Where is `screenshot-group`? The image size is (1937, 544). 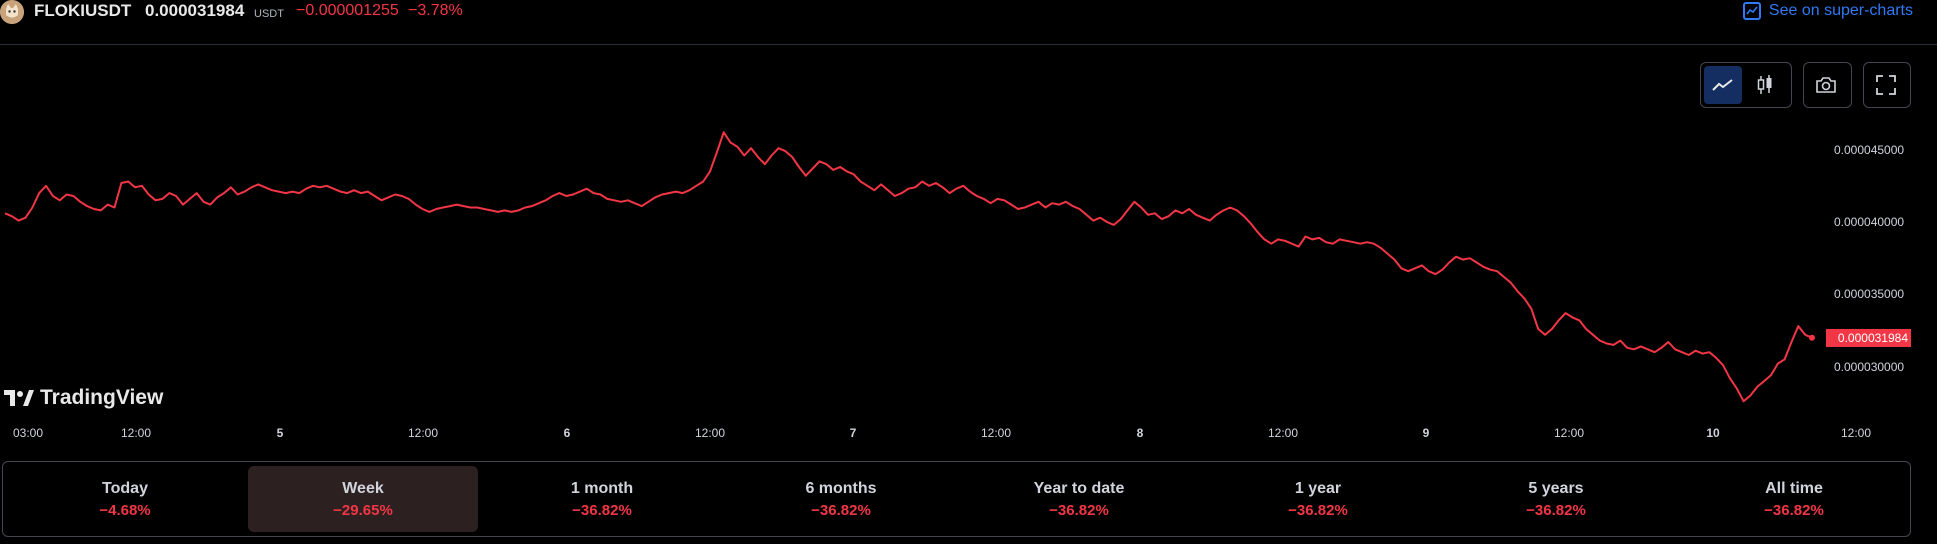 screenshot-group is located at coordinates (1827, 85).